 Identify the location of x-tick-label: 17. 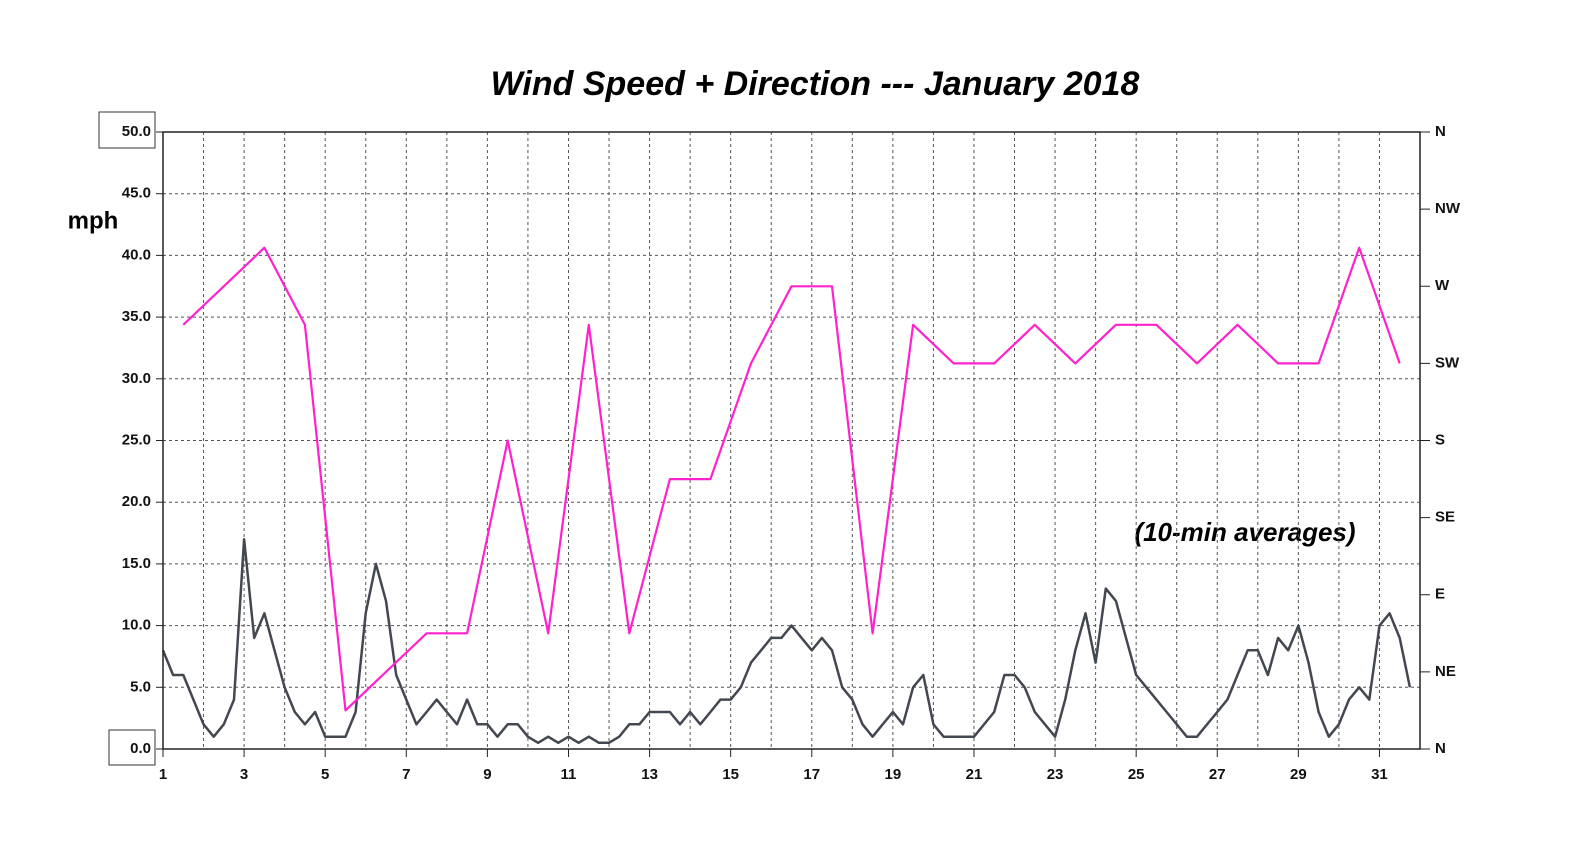
(811, 774).